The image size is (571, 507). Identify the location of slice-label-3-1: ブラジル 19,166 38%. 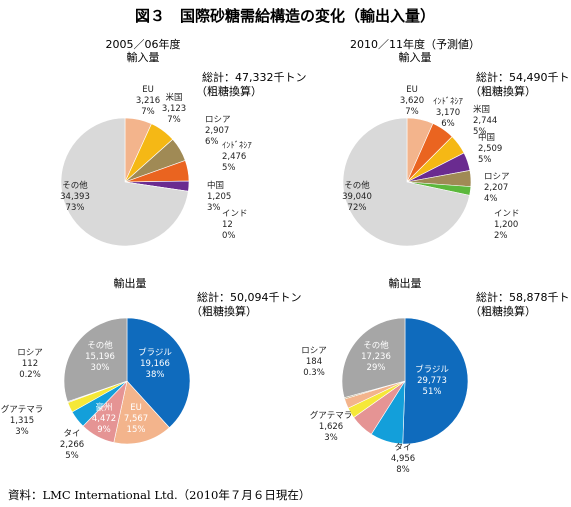
(155, 363).